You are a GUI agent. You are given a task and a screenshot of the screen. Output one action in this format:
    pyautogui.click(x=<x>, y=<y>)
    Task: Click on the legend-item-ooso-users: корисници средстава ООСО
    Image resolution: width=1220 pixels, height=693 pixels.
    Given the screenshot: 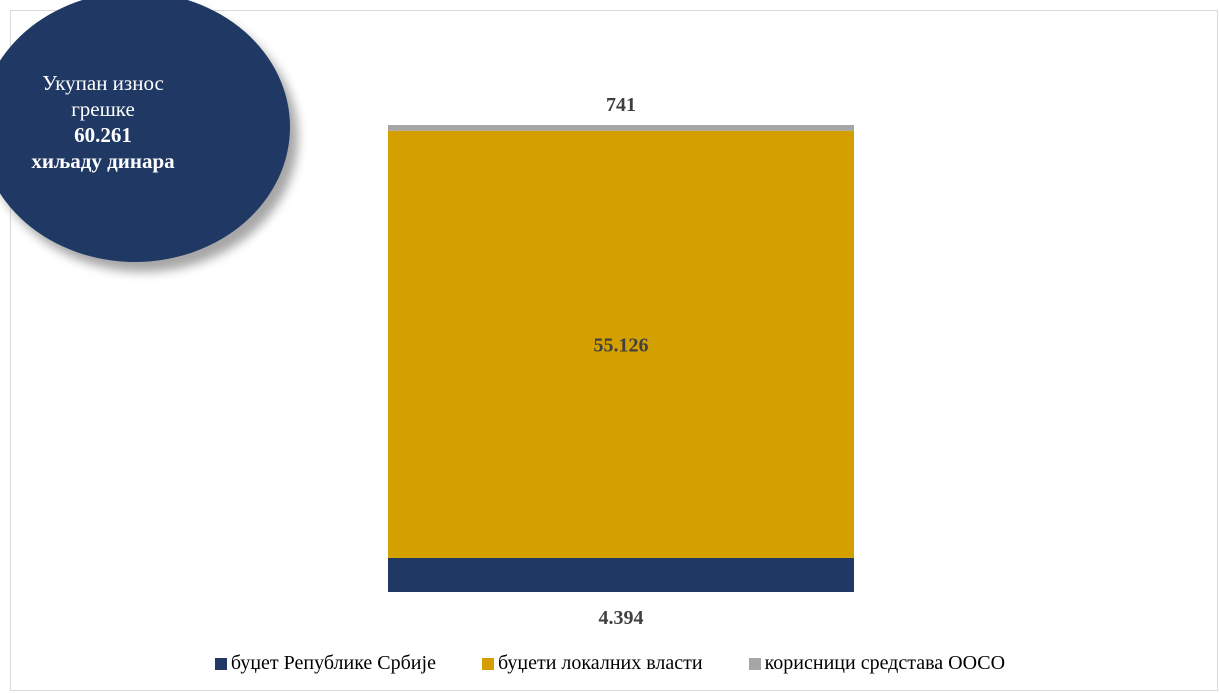 What is the action you would take?
    pyautogui.click(x=877, y=663)
    